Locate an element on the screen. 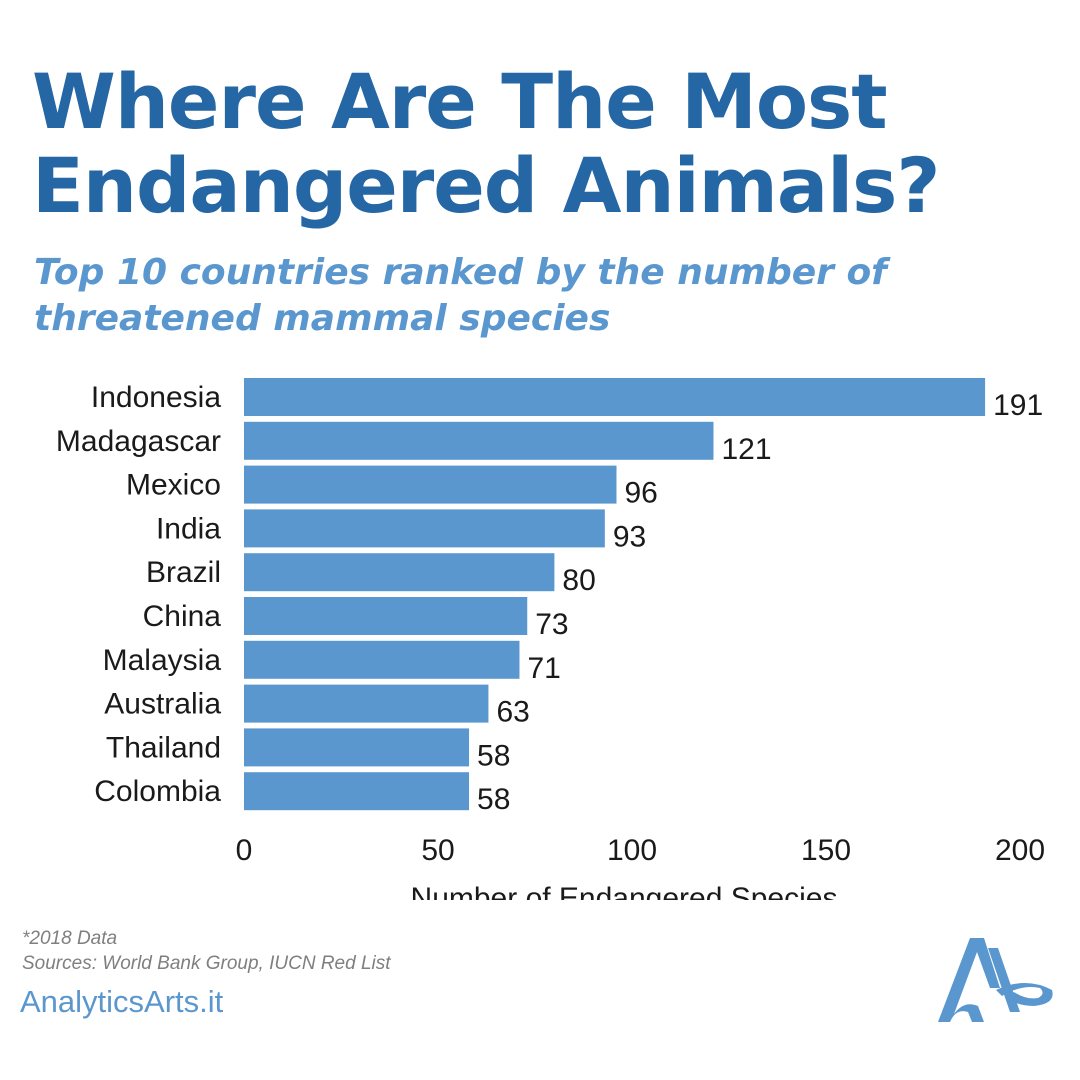 This screenshot has height=1080, width=1080. category-label-thailand: Thailand is located at coordinates (163, 747).